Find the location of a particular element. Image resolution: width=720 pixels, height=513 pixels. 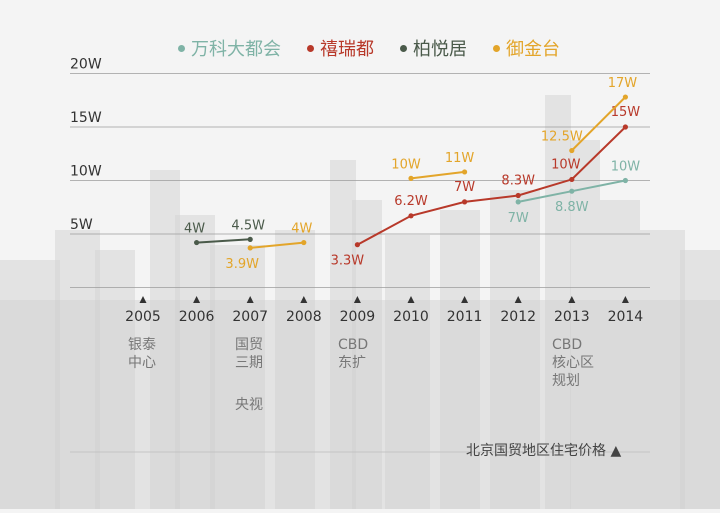

x-tick-label: 2013 is located at coordinates (572, 317).